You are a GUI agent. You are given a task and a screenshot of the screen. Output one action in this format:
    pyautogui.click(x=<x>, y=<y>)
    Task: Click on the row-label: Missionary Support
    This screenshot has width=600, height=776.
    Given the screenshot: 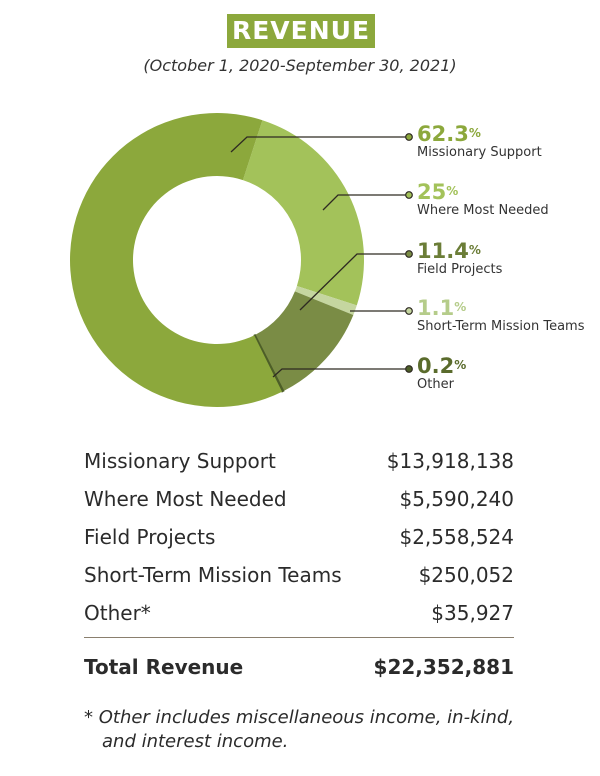 What is the action you would take?
    pyautogui.click(x=180, y=461)
    